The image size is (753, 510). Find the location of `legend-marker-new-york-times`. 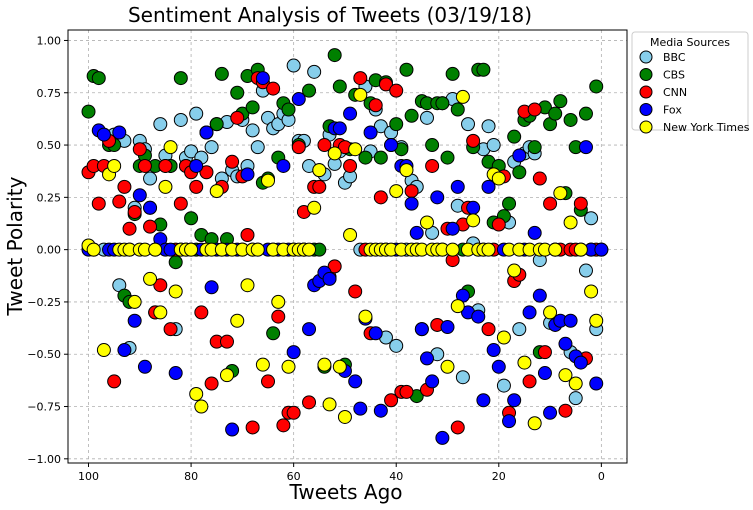

legend-marker-new-york-times is located at coordinates (646, 127).